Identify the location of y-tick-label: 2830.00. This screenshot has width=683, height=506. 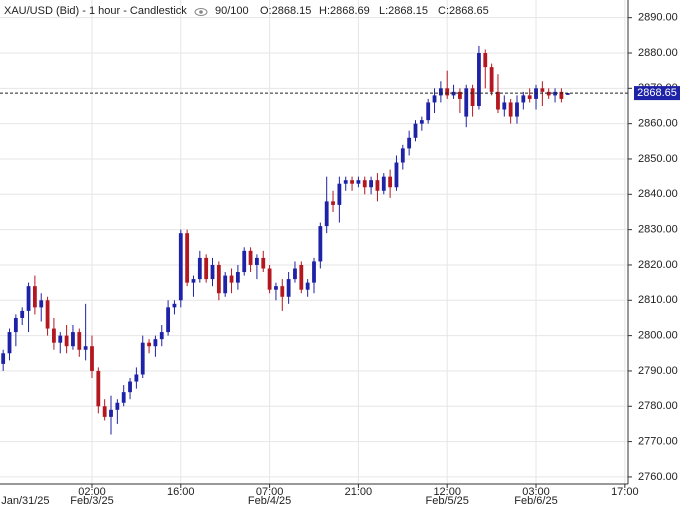
(658, 230).